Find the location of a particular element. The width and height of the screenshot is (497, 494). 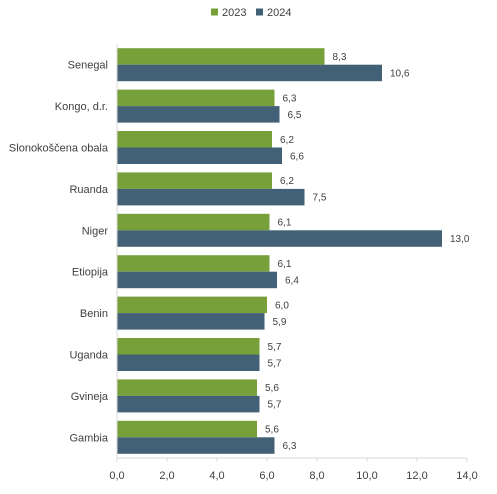

data-label: 10,6 is located at coordinates (400, 73).